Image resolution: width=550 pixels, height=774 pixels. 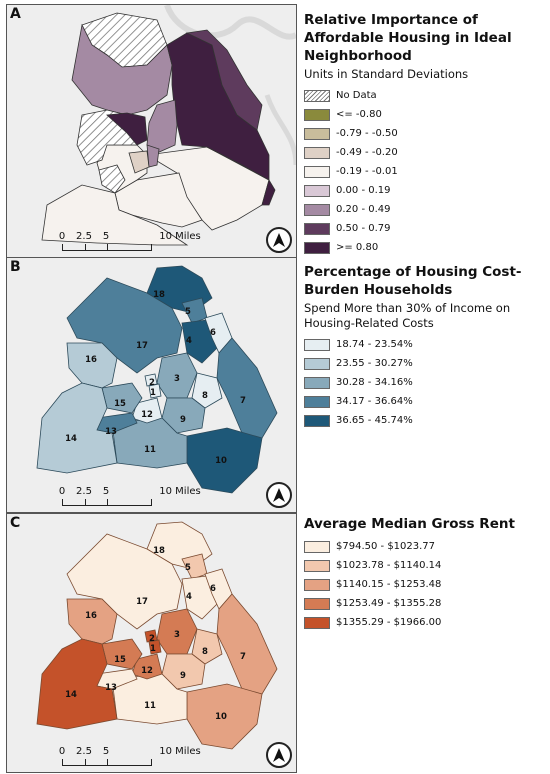 What do you see at coordinates (389, 622) in the screenshot?
I see `legend-label: $1355.29 - $1966.00` at bounding box center [389, 622].